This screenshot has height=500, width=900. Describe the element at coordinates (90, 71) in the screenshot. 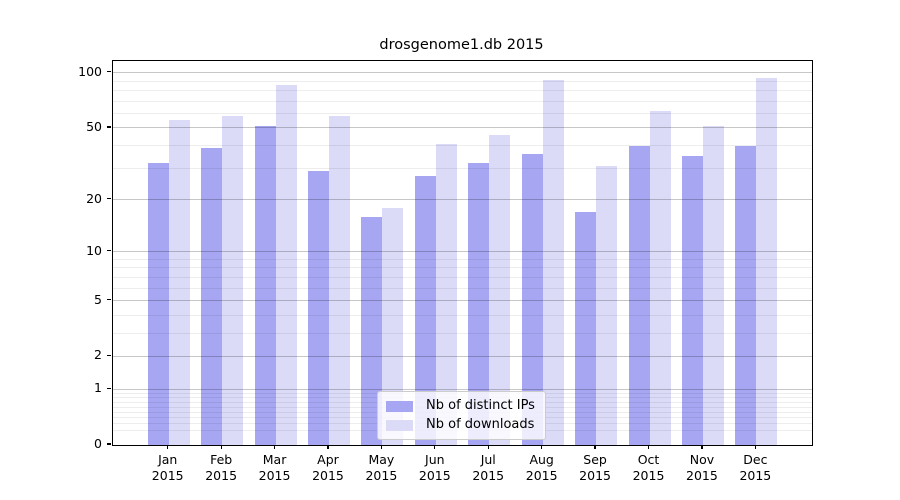

I see `y-tick-label-100: 100` at that location.